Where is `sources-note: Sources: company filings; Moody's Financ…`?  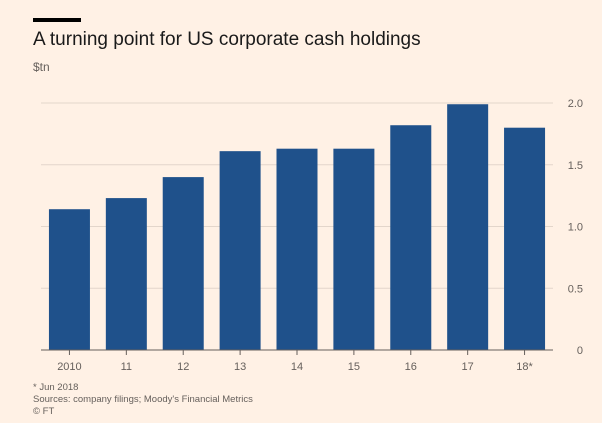
sources-note: Sources: company filings; Moody's Financ… is located at coordinates (143, 399).